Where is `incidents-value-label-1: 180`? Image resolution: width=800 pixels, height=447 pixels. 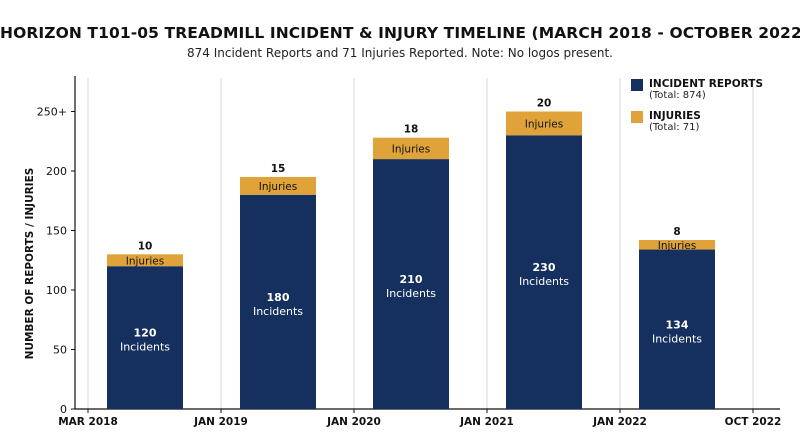
incidents-value-label-1: 180 is located at coordinates (278, 297).